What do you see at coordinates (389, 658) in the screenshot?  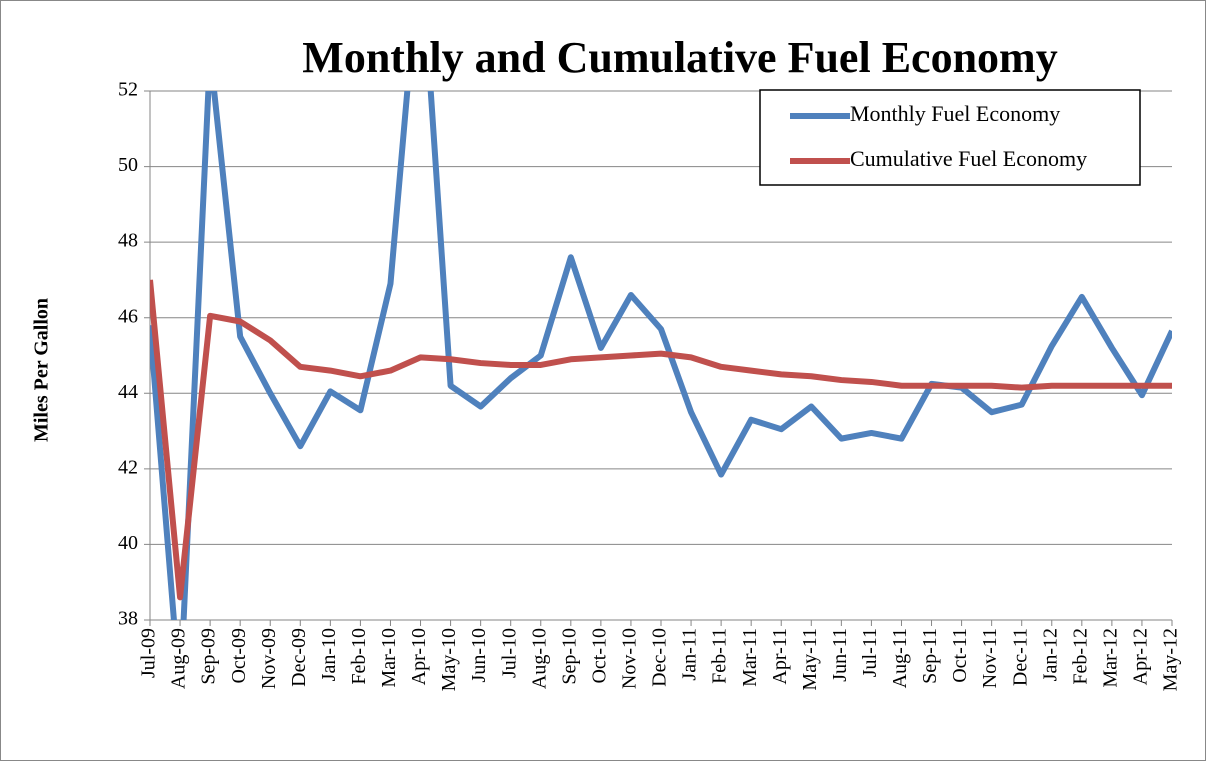 I see `x-tick-label: Mar-10` at bounding box center [389, 658].